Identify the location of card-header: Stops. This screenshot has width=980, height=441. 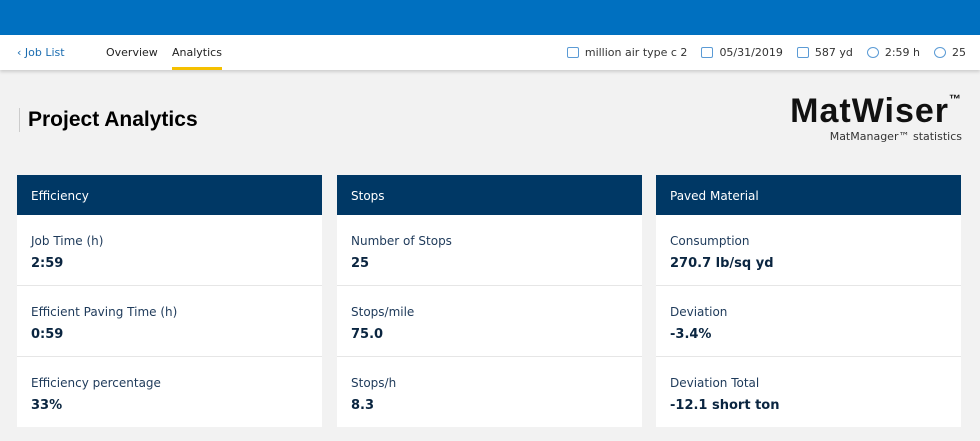
(489, 195).